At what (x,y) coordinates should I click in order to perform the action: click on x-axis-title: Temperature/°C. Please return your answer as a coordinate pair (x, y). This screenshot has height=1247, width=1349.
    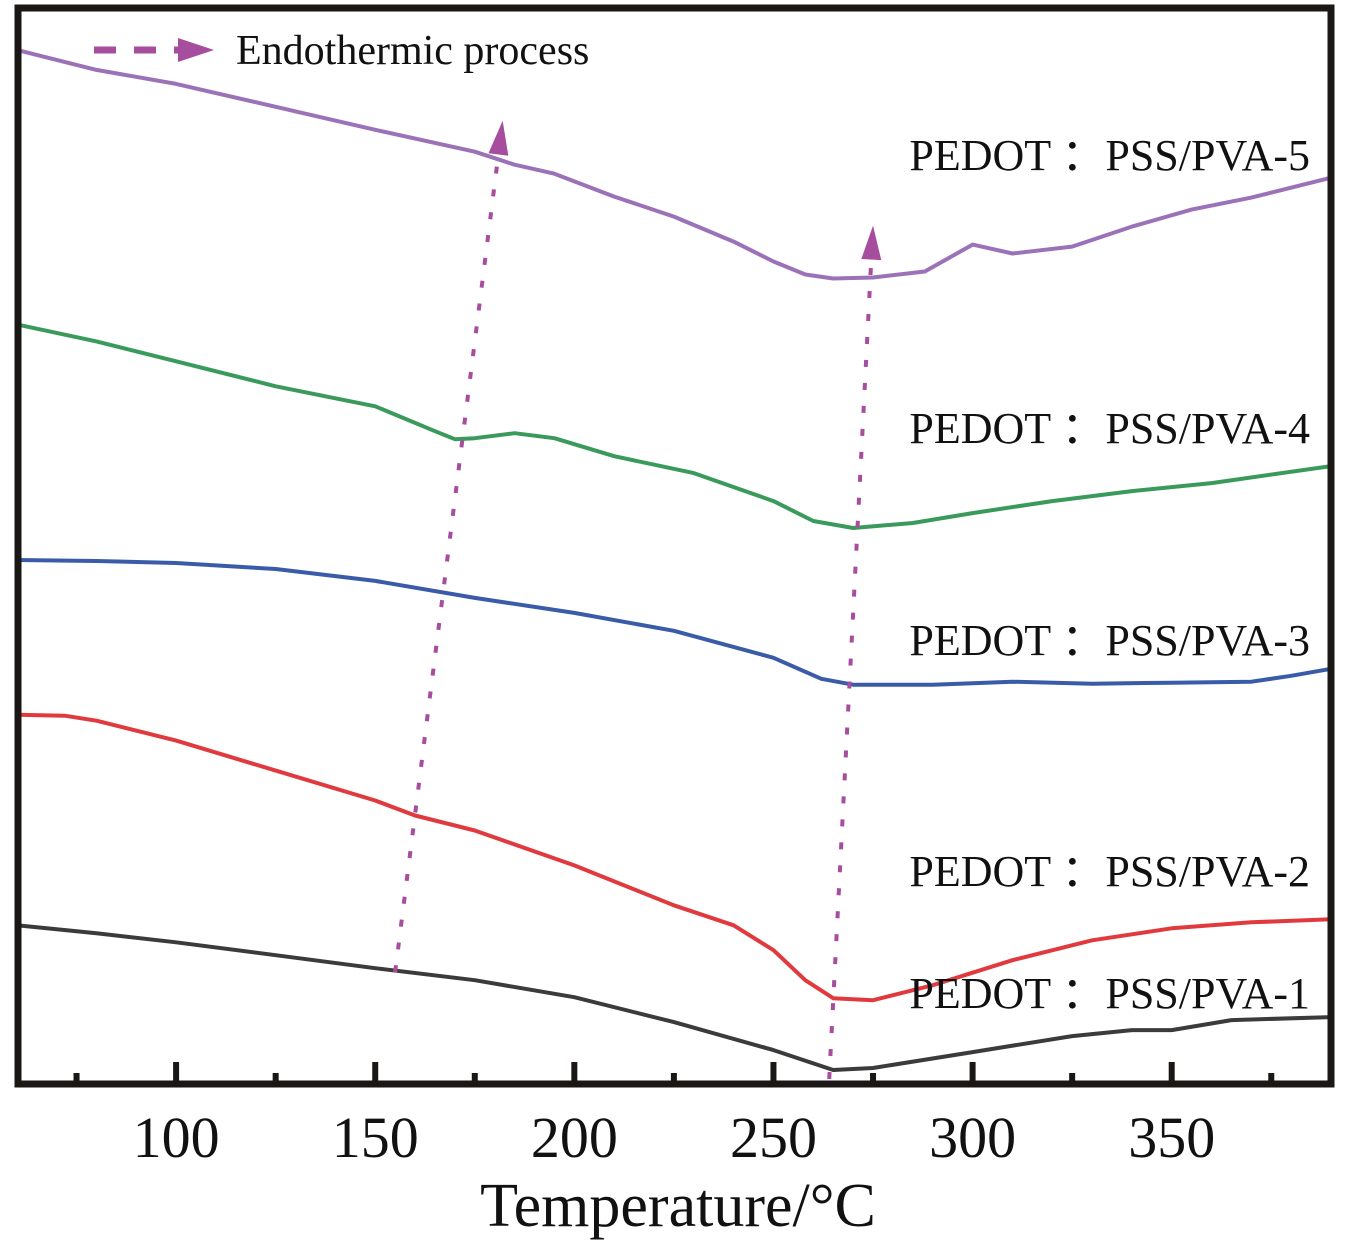
    Looking at the image, I should click on (678, 1206).